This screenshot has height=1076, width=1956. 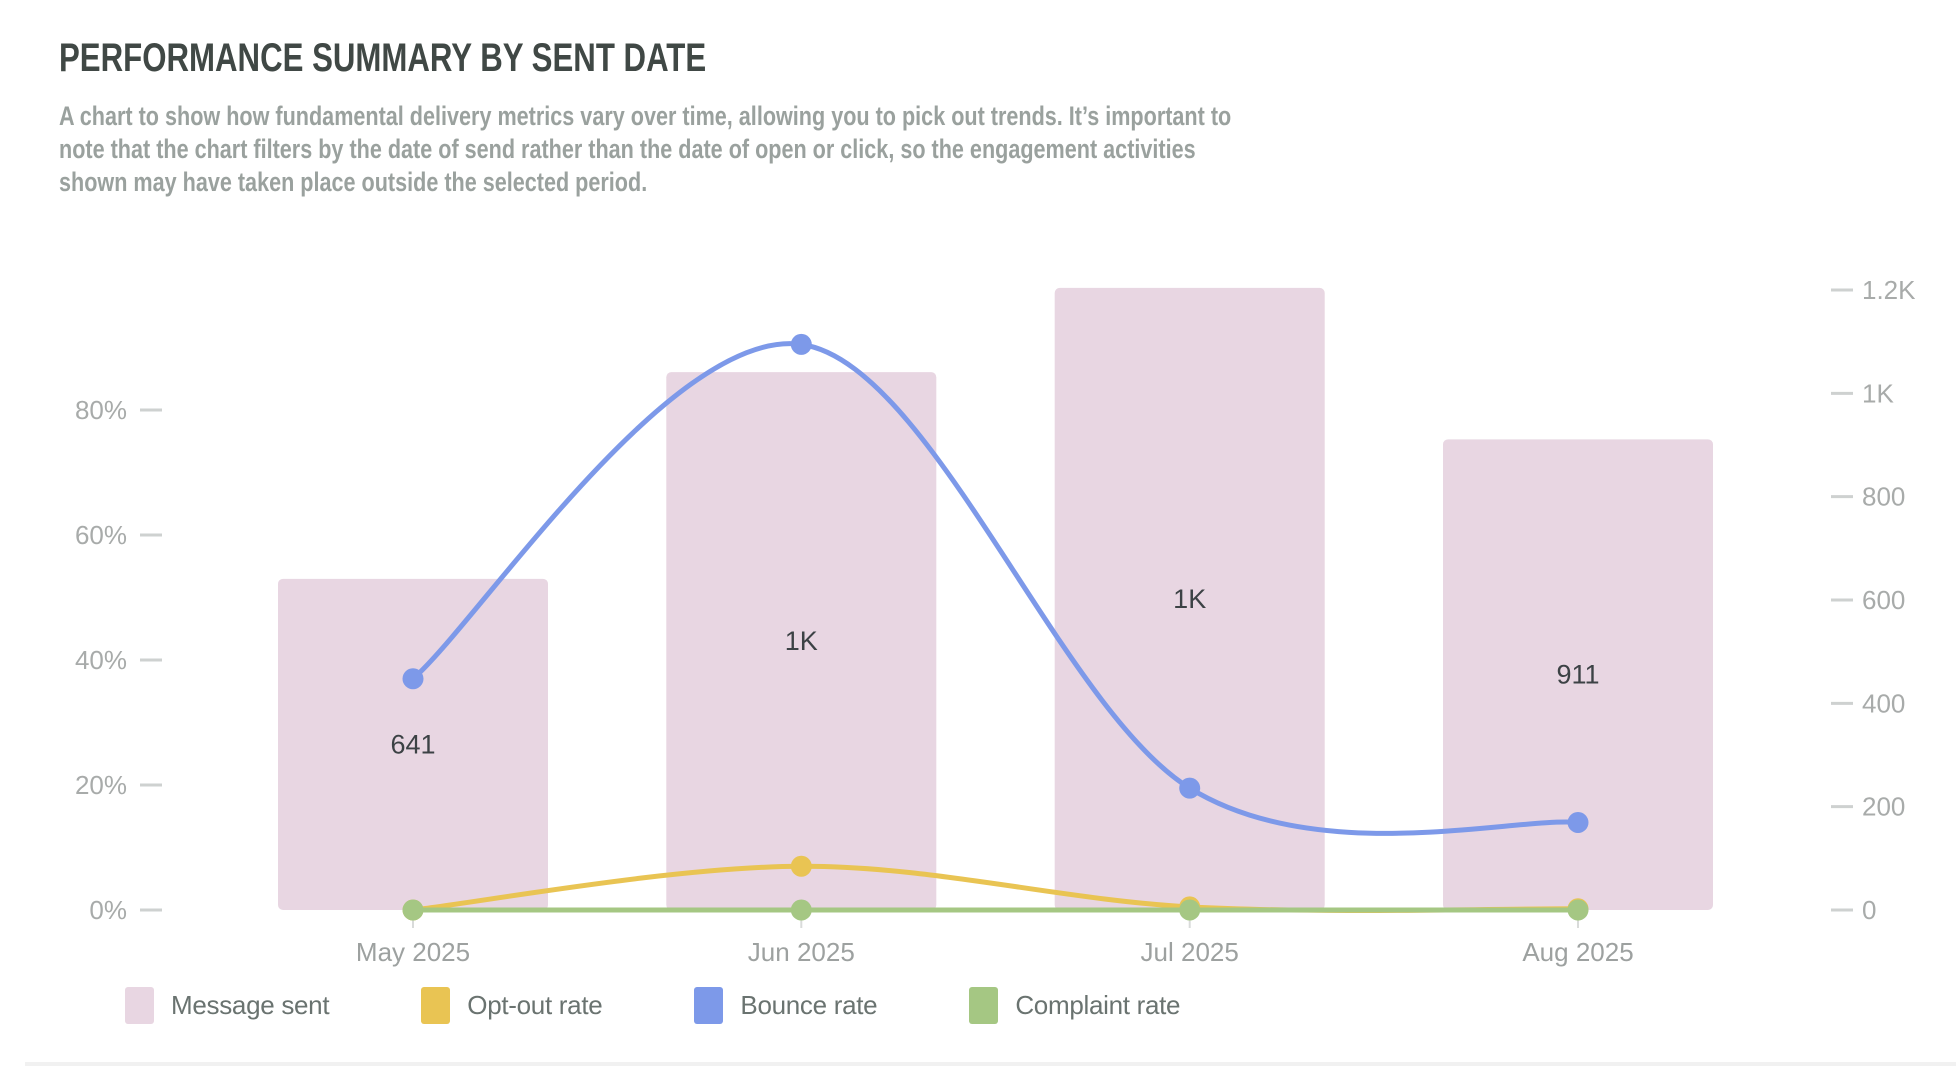 What do you see at coordinates (1889, 290) in the screenshot?
I see `right-axis-tick-label: 1.2K` at bounding box center [1889, 290].